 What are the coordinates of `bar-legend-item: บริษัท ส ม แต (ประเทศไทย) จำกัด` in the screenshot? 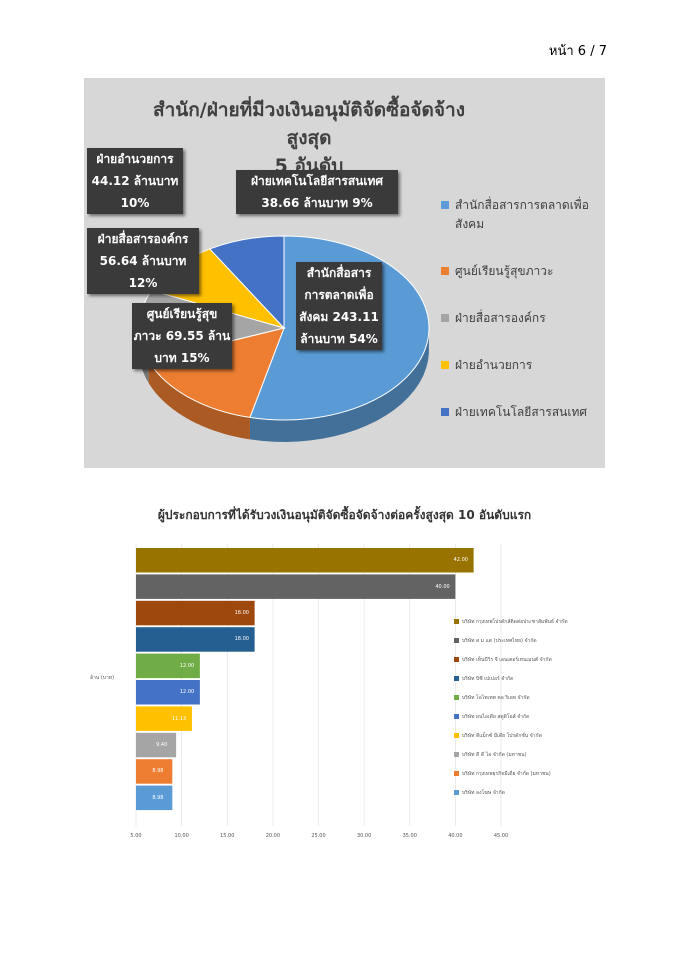 It's located at (528, 640).